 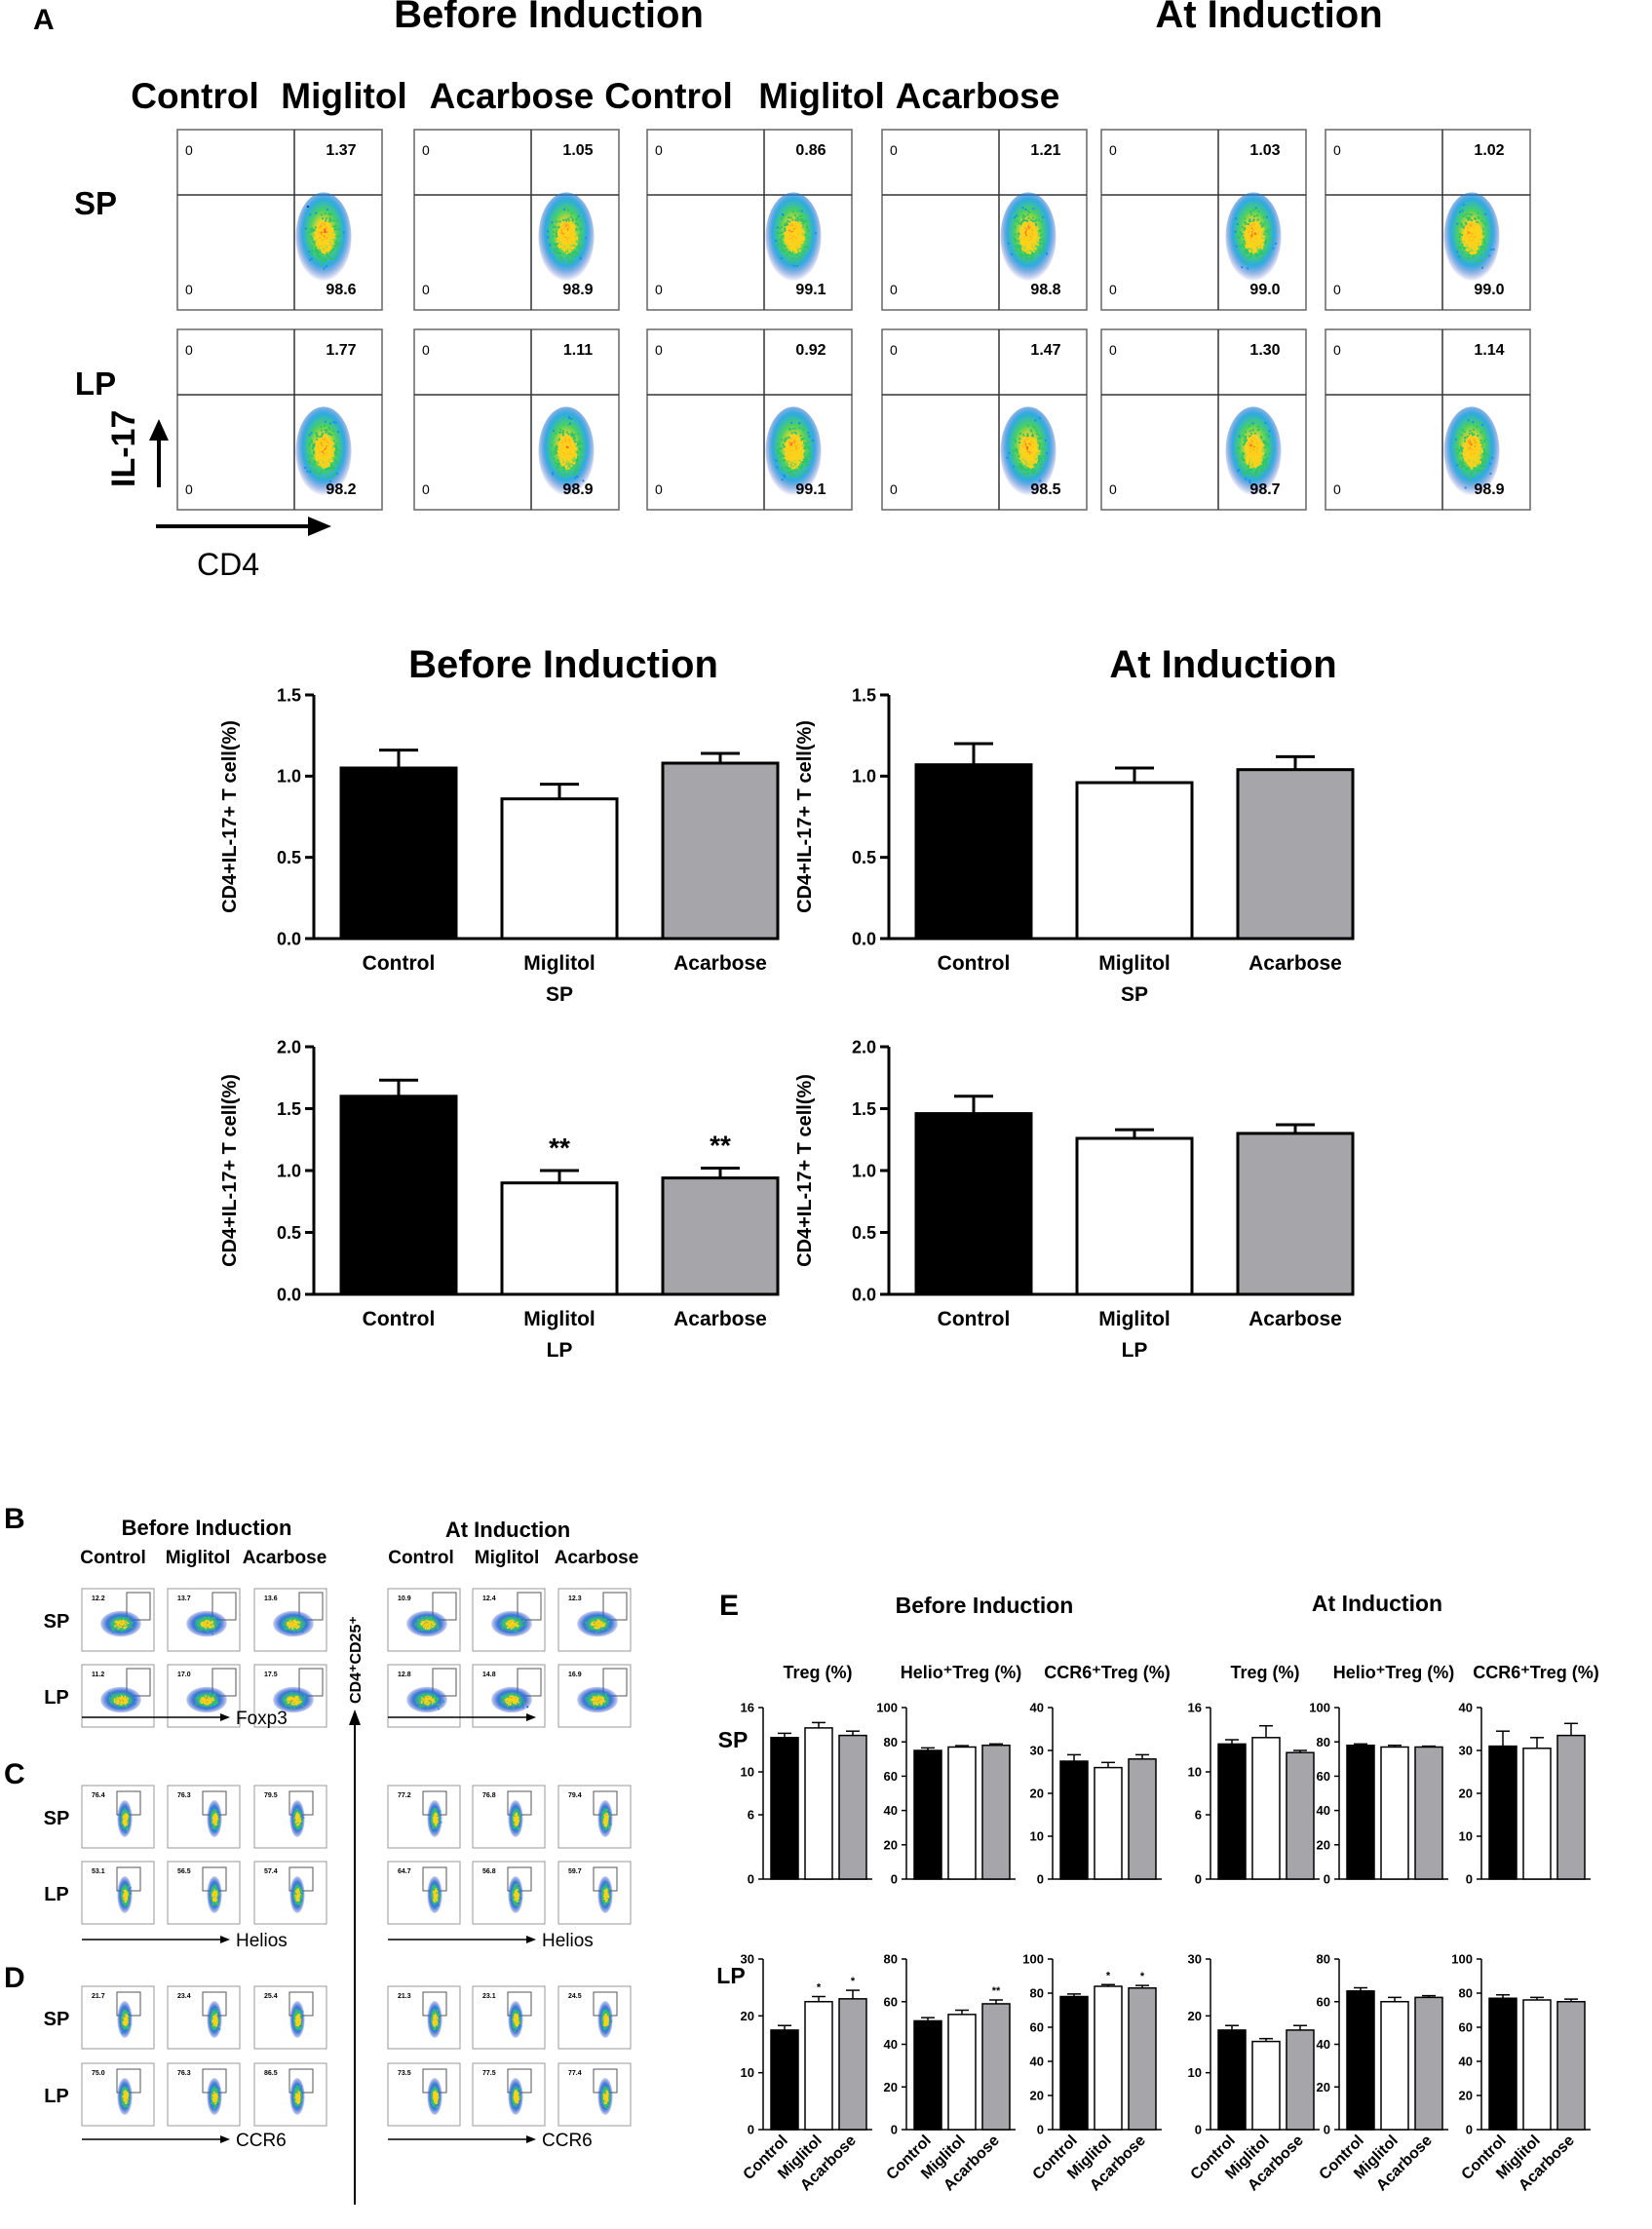 What do you see at coordinates (118, 1817) in the screenshot?
I see `small-flow-plot-c: 76.4` at bounding box center [118, 1817].